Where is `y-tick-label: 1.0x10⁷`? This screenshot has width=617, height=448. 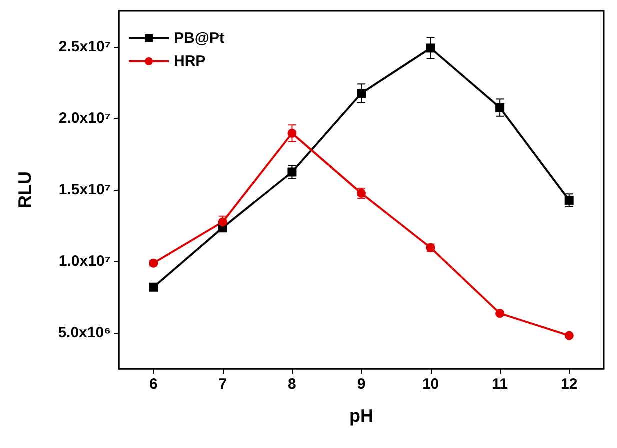
y-tick-label: 1.0x10⁷ is located at coordinates (84, 261).